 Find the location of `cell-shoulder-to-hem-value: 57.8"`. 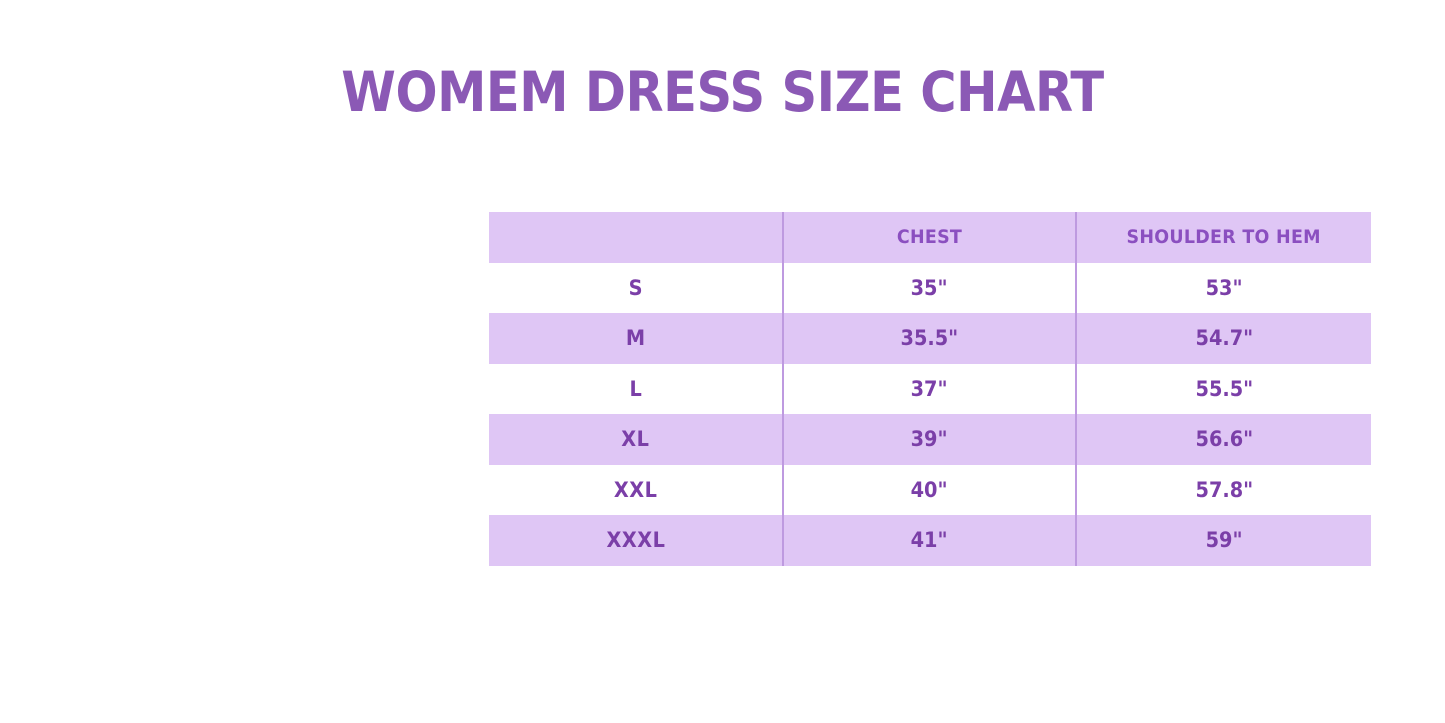

cell-shoulder-to-hem-value: 57.8" is located at coordinates (1224, 489).